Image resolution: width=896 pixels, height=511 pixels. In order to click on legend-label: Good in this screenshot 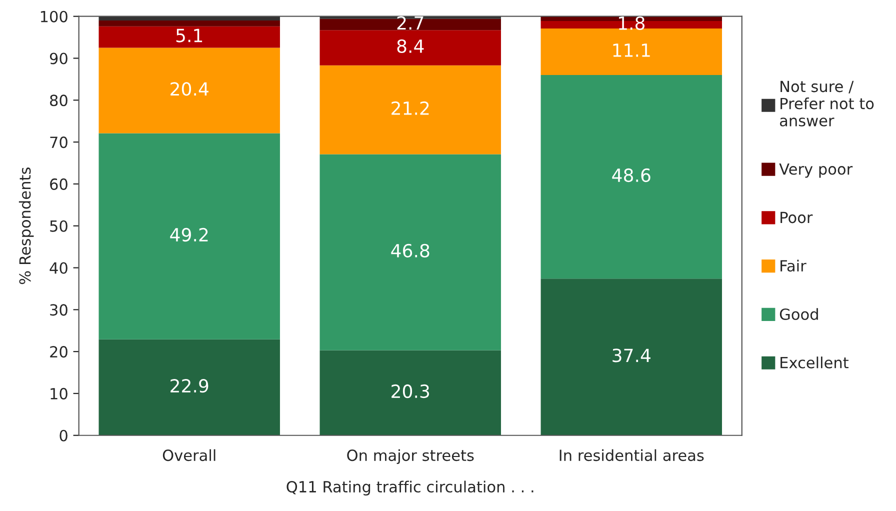, I will do `click(799, 314)`.